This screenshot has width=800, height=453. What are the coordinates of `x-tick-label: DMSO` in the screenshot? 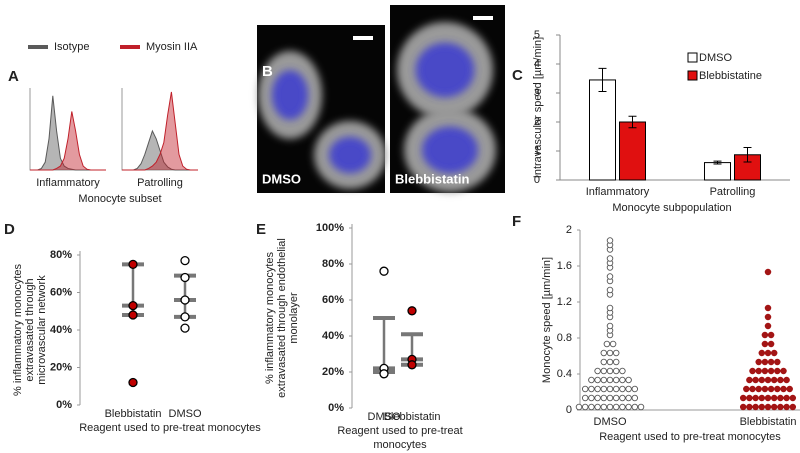 It's located at (185, 414).